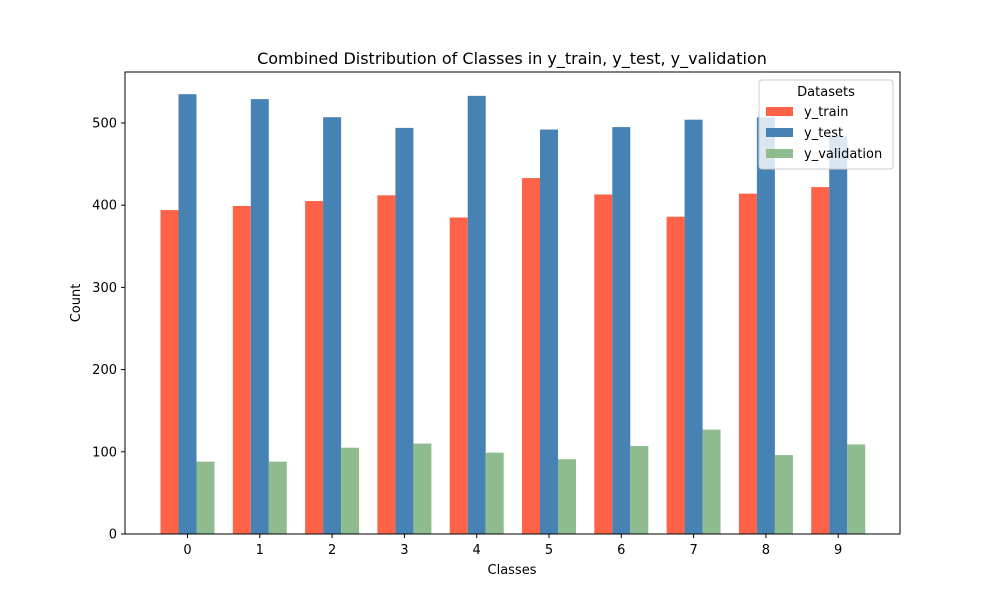 The width and height of the screenshot is (1000, 600). I want to click on legend-label-y_test: y_test, so click(823, 133).